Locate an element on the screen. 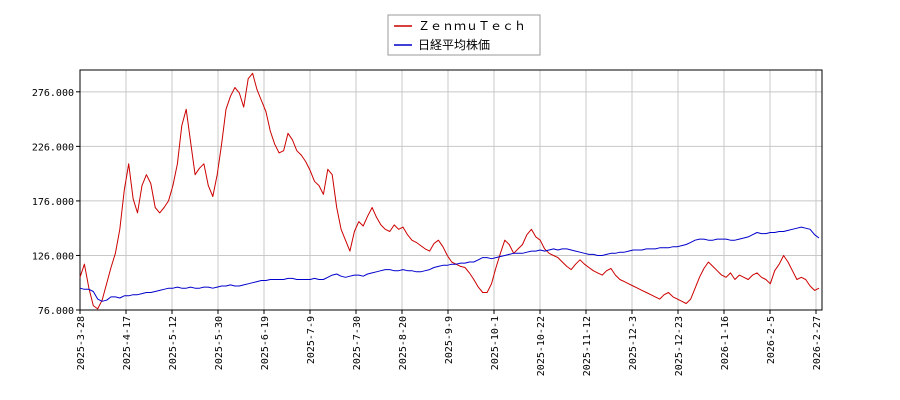 The image size is (900, 400). y-tick-label: 76.000 is located at coordinates (56, 311).